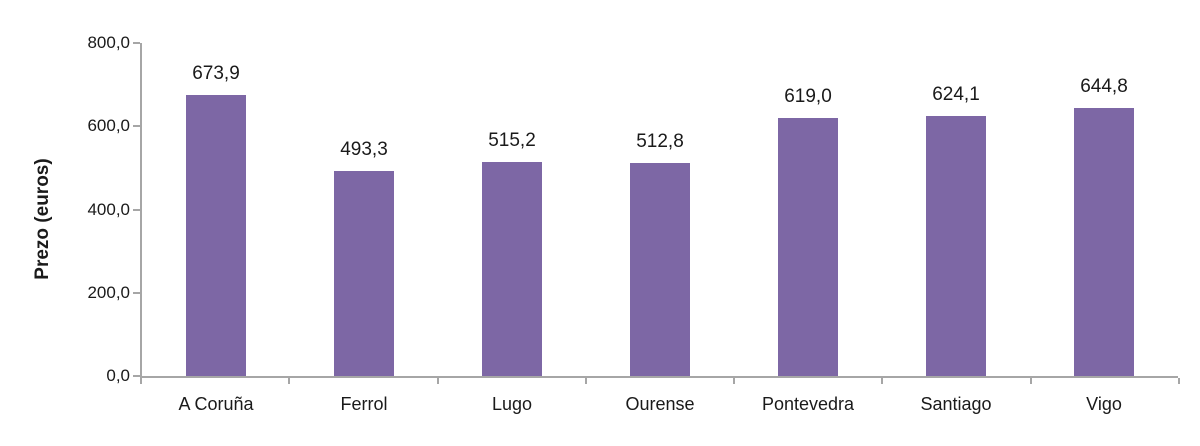  Describe the element at coordinates (660, 141) in the screenshot. I see `bar-value-label: 512,8` at that location.